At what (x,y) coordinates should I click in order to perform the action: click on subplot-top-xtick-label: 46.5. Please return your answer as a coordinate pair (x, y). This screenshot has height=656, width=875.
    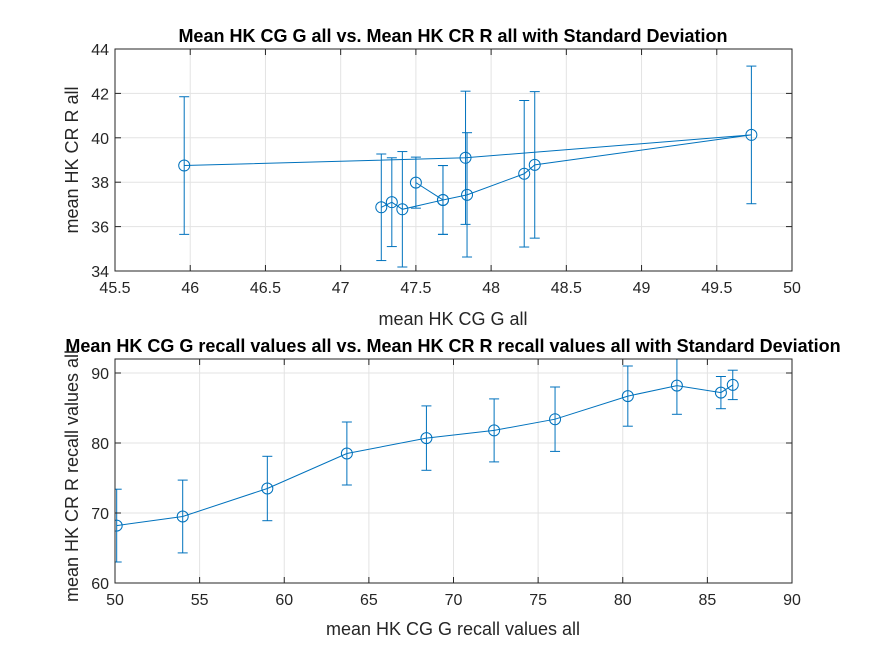
    Looking at the image, I should click on (265, 288).